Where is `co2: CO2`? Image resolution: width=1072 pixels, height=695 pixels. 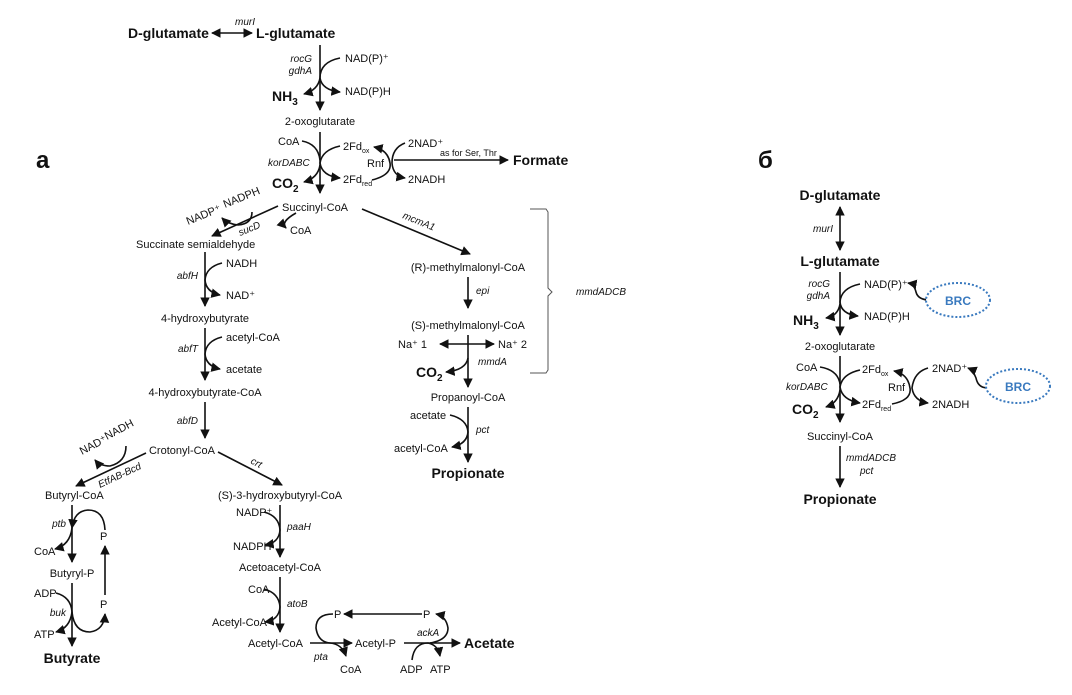 co2: CO2 is located at coordinates (805, 411).